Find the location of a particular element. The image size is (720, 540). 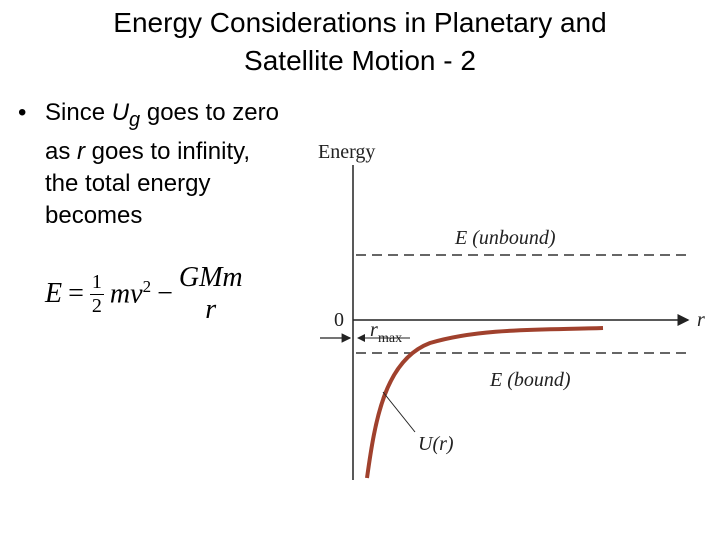

label: E (unbound) is located at coordinates (505, 238).